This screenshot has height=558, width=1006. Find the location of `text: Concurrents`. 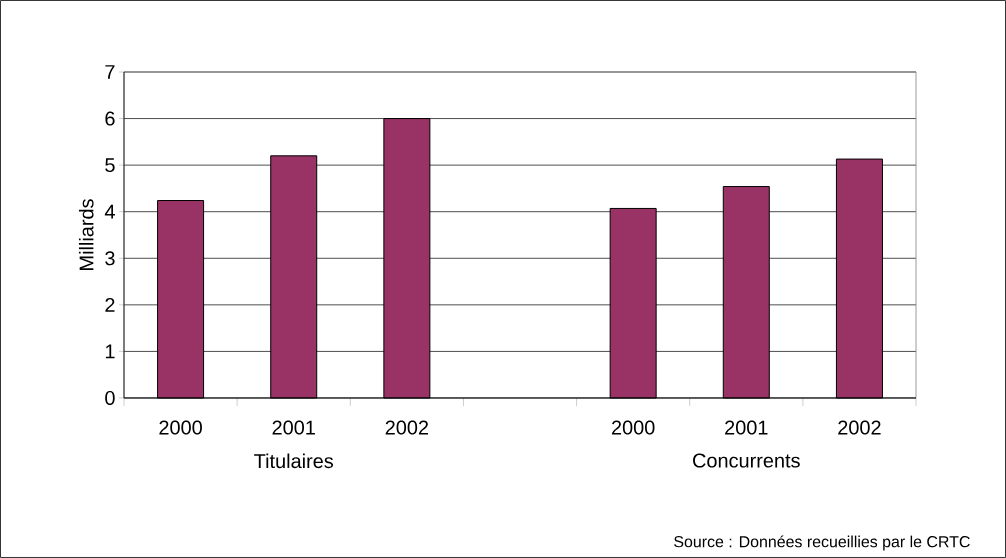

text: Concurrents is located at coordinates (746, 460).